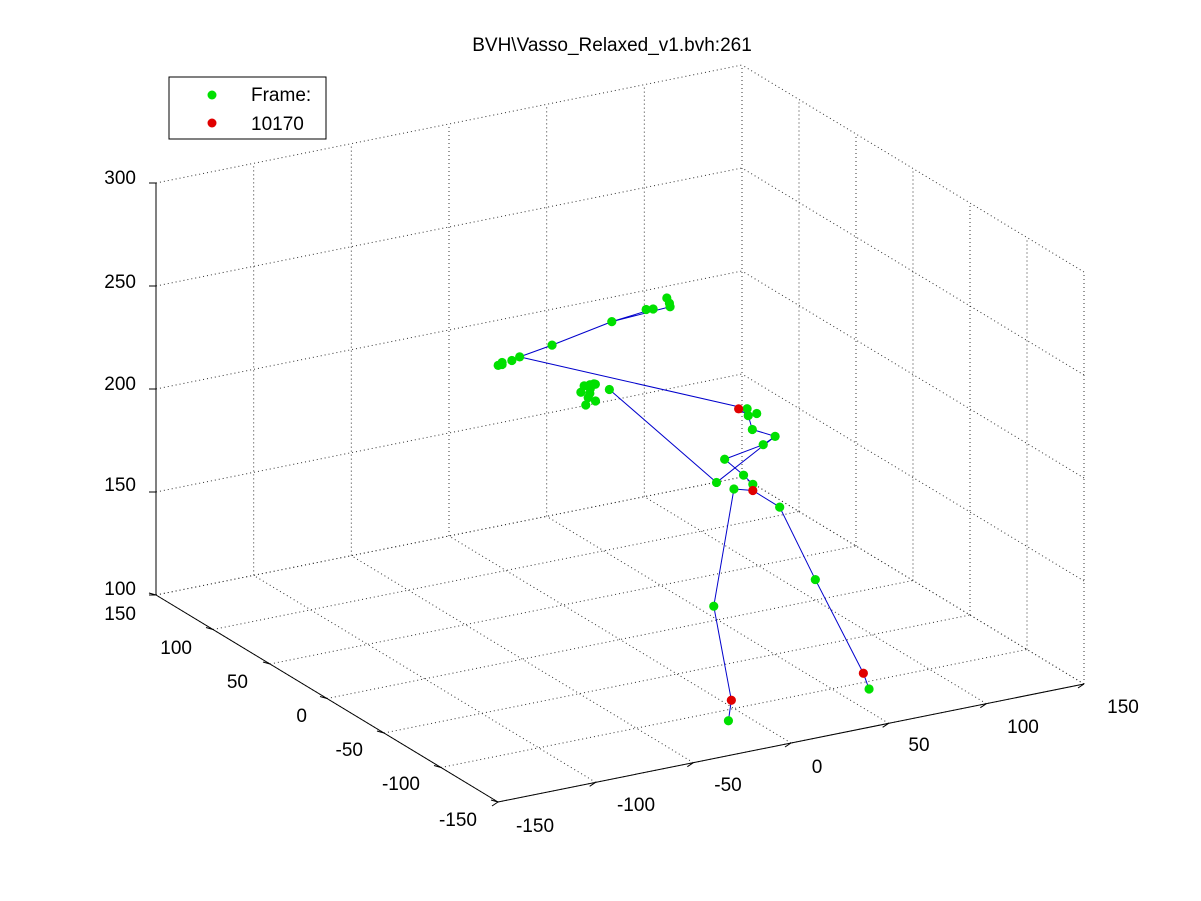 The width and height of the screenshot is (1201, 901). What do you see at coordinates (301, 716) in the screenshot?
I see `y-tick-label: 0` at bounding box center [301, 716].